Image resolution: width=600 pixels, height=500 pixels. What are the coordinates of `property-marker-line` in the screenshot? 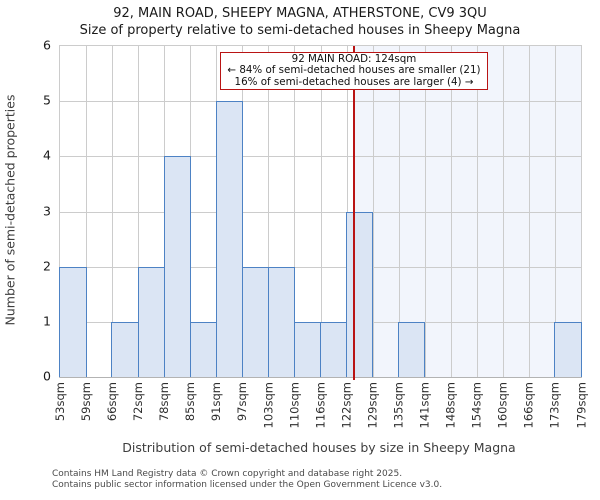 It's located at (354, 213).